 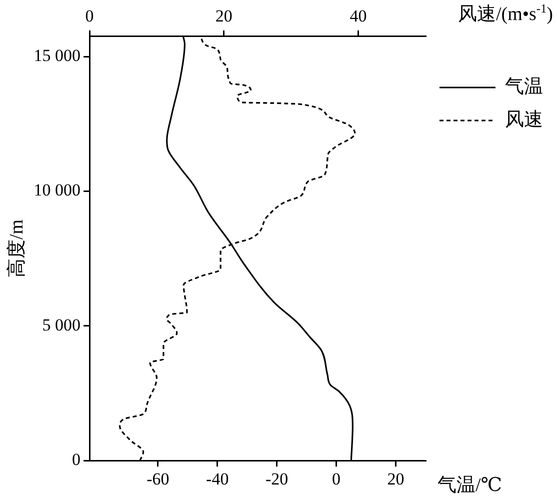 What do you see at coordinates (336, 478) in the screenshot?
I see `x-tick-label: 0` at bounding box center [336, 478].